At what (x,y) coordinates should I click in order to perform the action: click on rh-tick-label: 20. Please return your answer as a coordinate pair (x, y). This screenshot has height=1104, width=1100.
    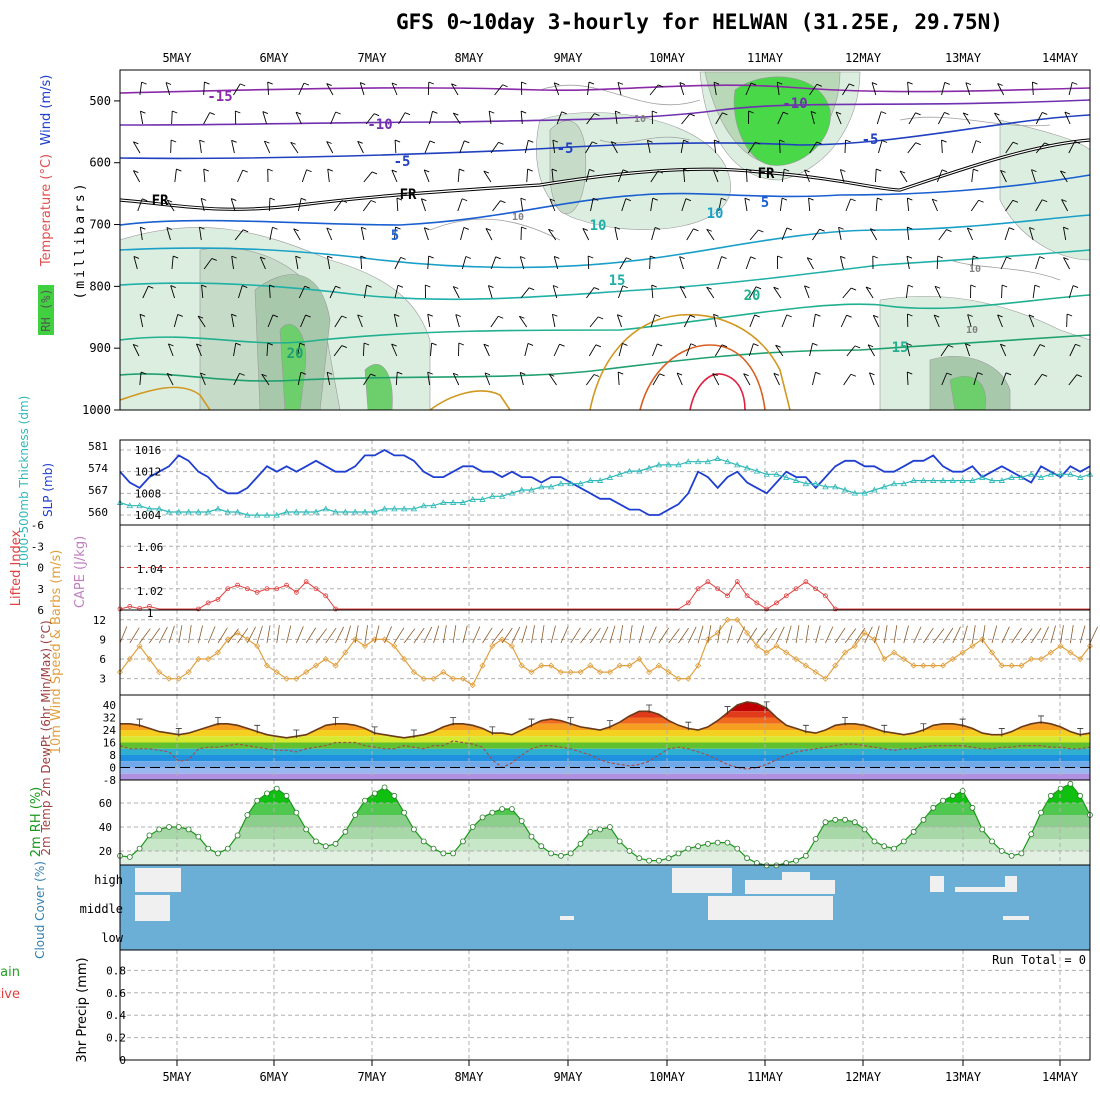
    Looking at the image, I should click on (105, 851).